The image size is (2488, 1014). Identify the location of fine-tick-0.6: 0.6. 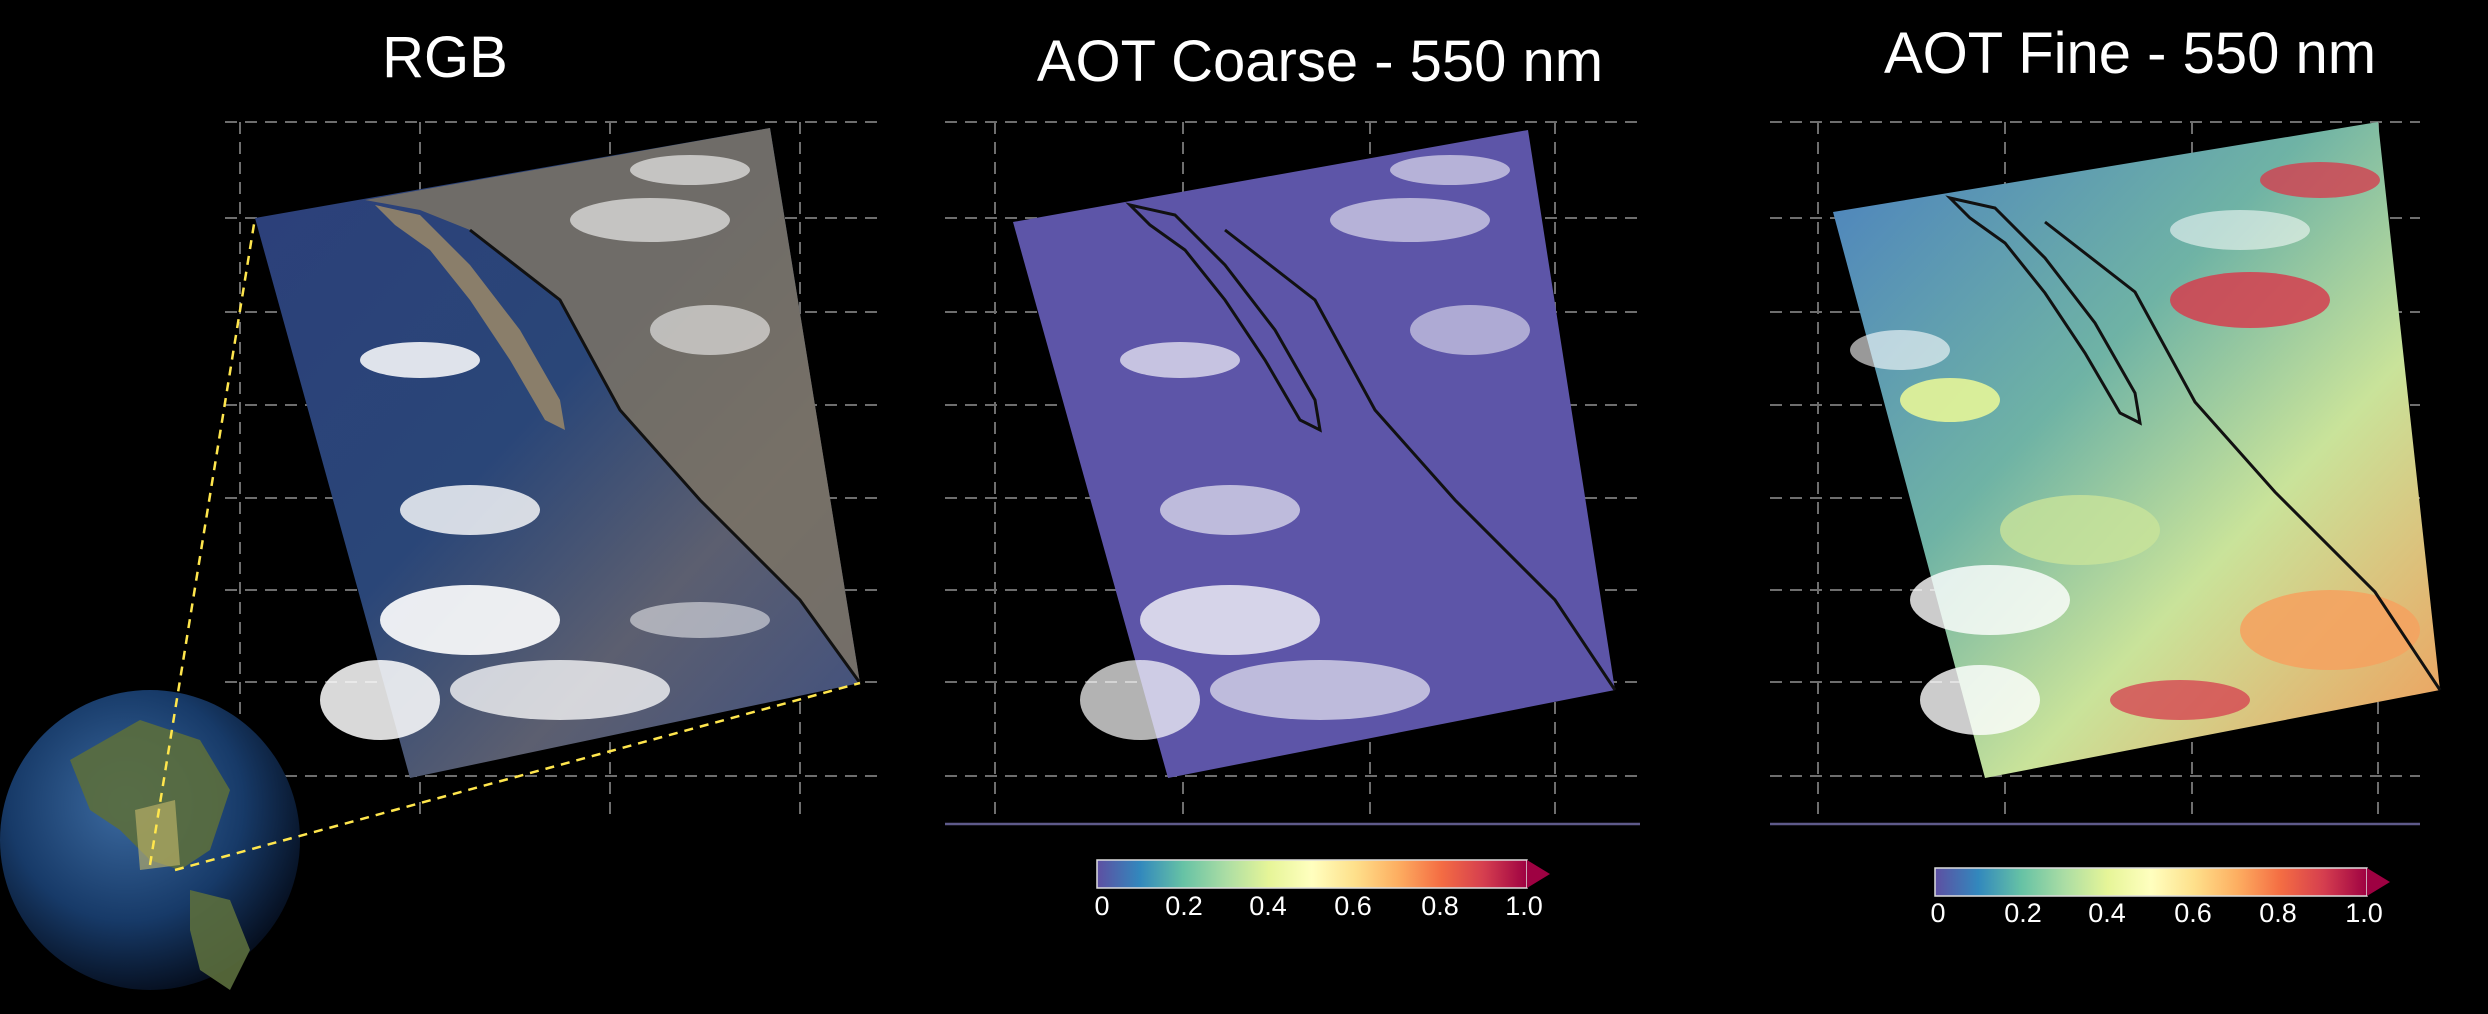
(2193, 913).